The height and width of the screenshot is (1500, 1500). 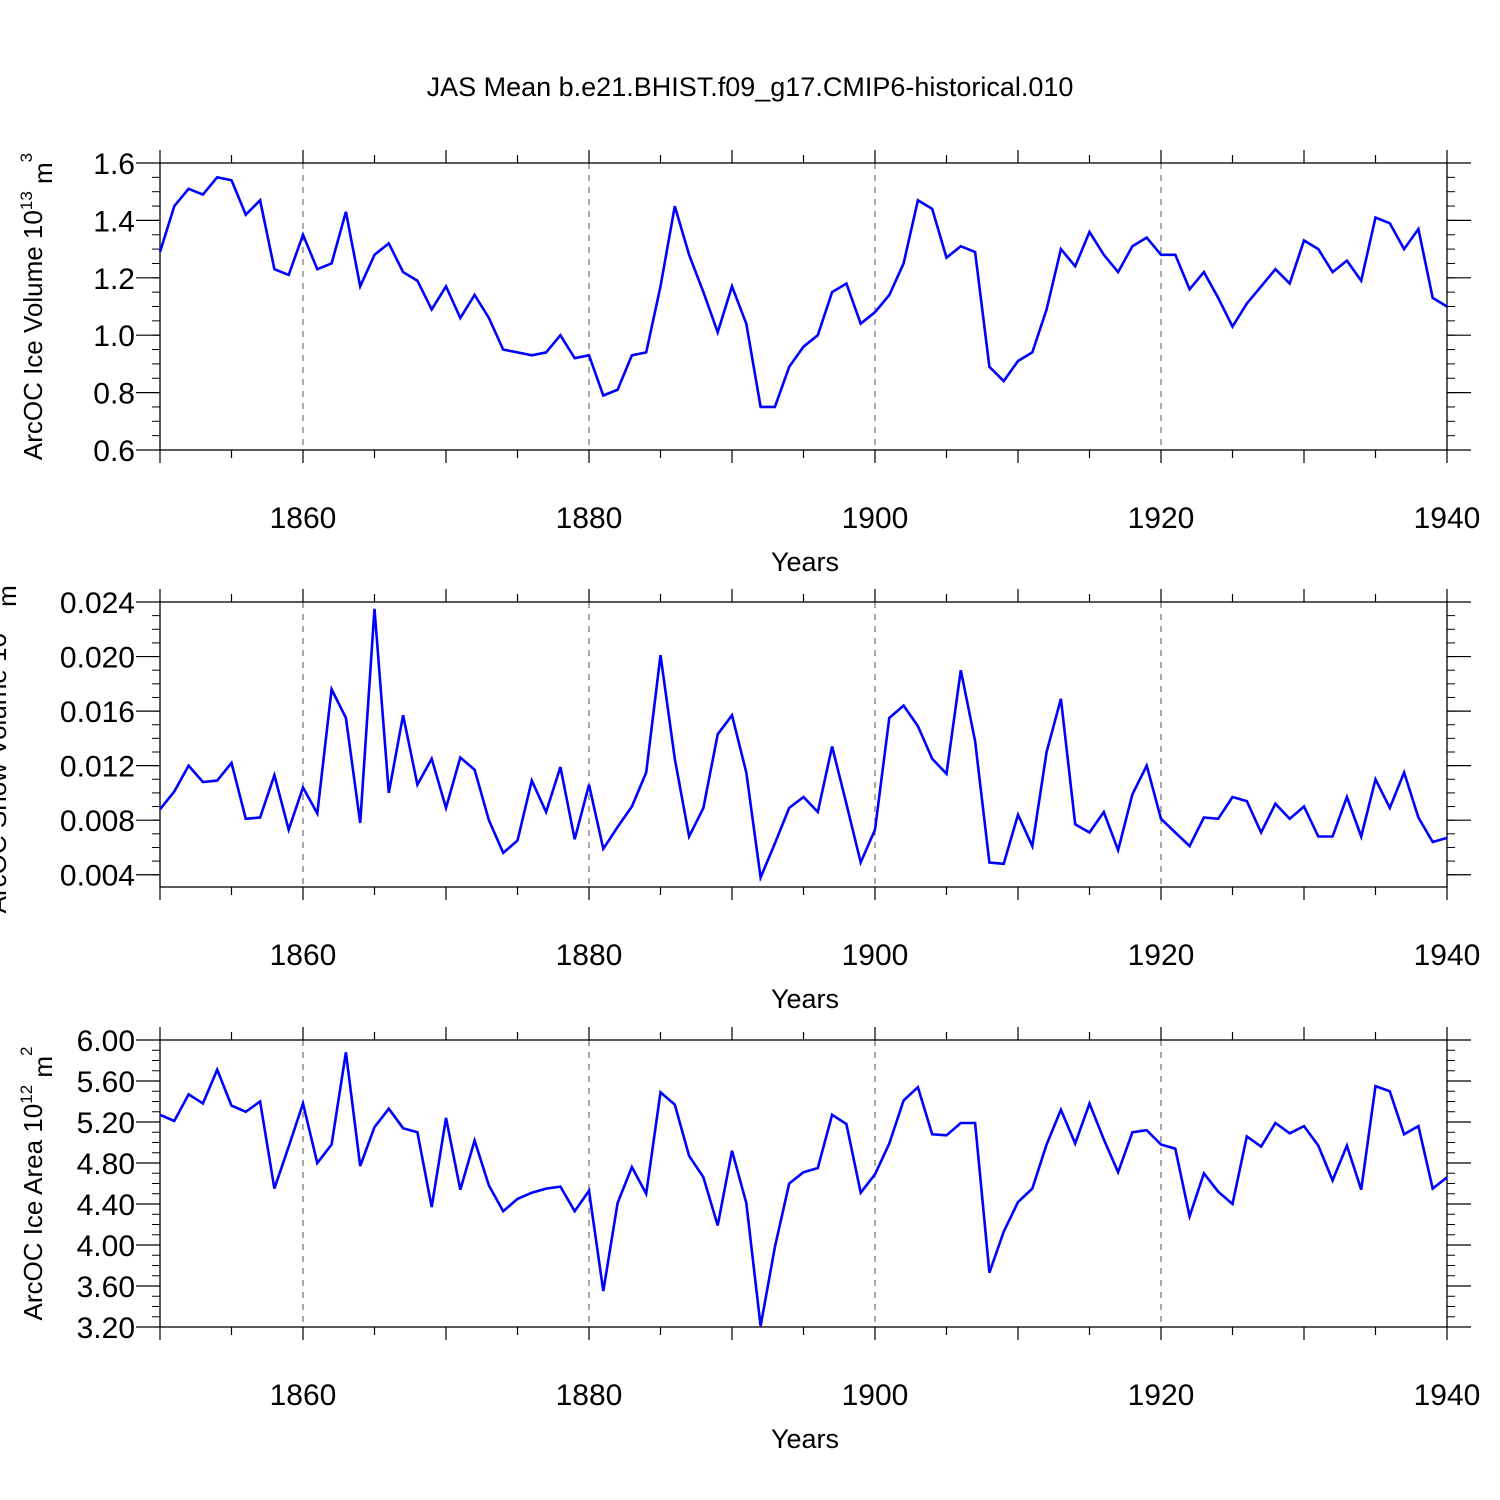 I want to click on y-tick-label: 1.4, so click(x=114, y=221).